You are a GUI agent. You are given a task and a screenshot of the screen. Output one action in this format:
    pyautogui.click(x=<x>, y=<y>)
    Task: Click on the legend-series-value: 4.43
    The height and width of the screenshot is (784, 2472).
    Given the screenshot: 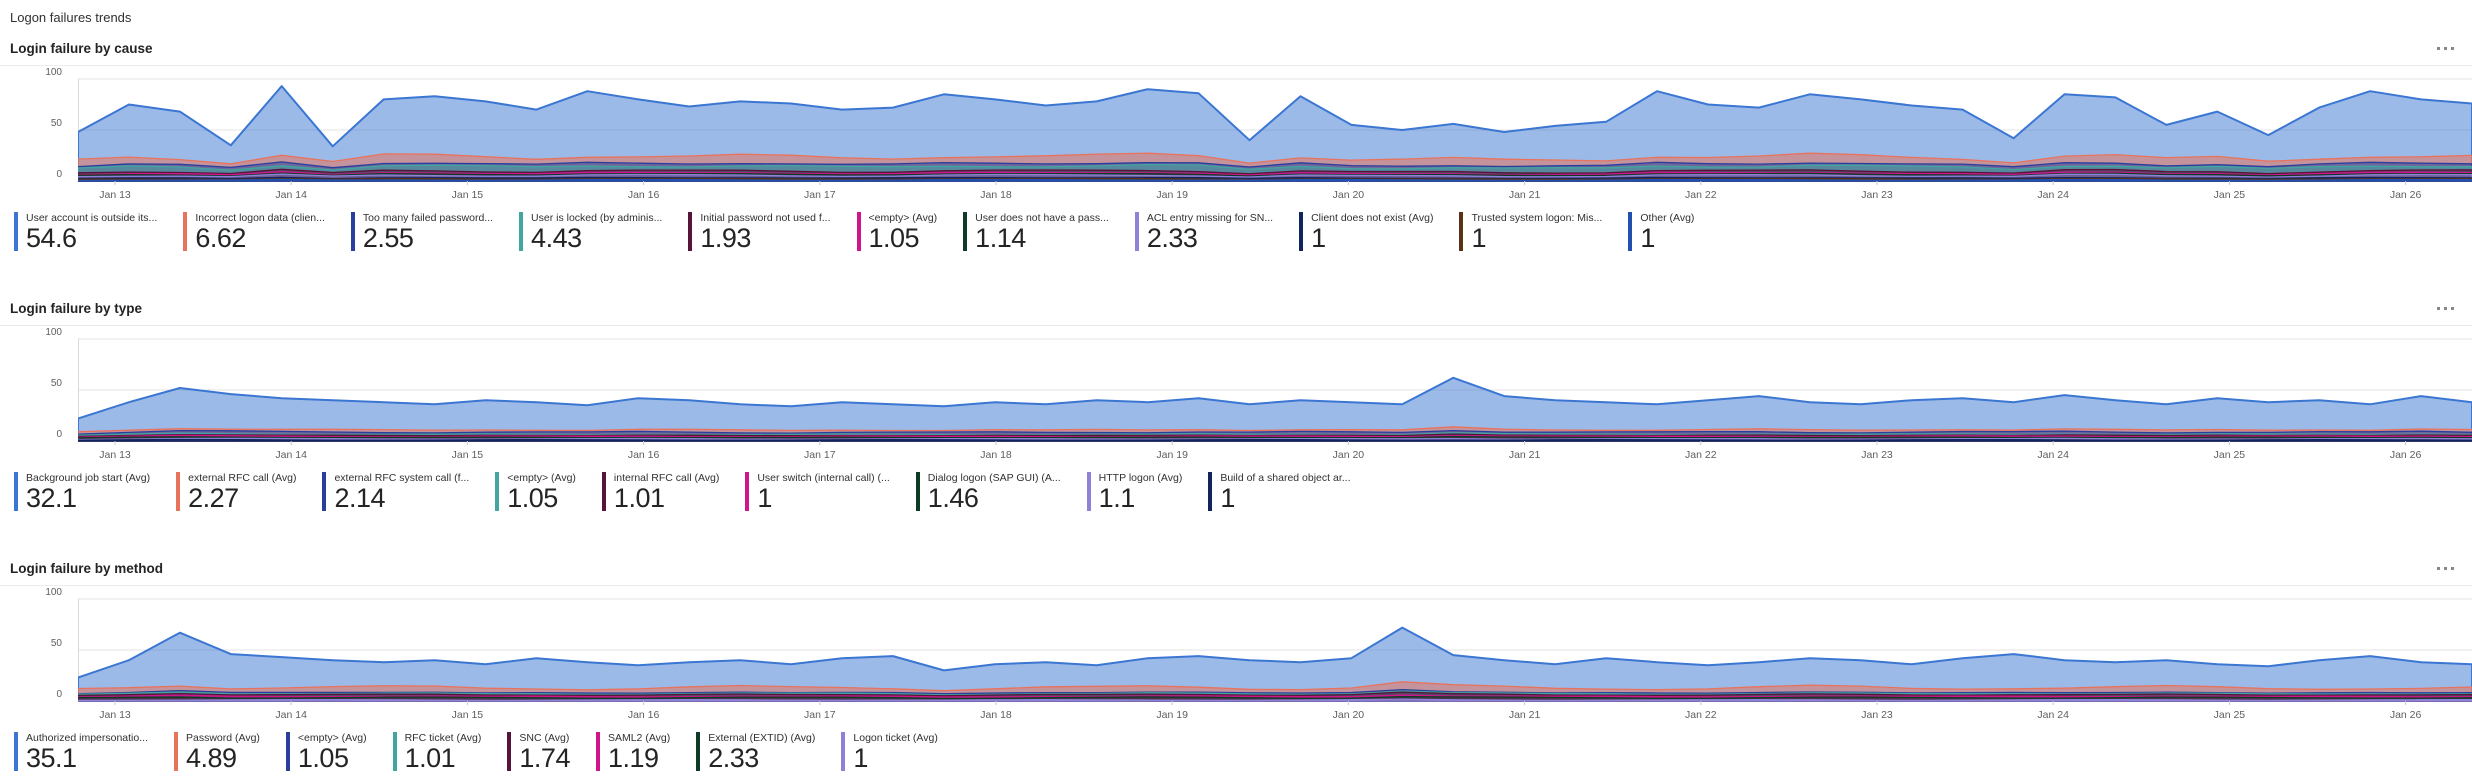 What is the action you would take?
    pyautogui.click(x=556, y=238)
    